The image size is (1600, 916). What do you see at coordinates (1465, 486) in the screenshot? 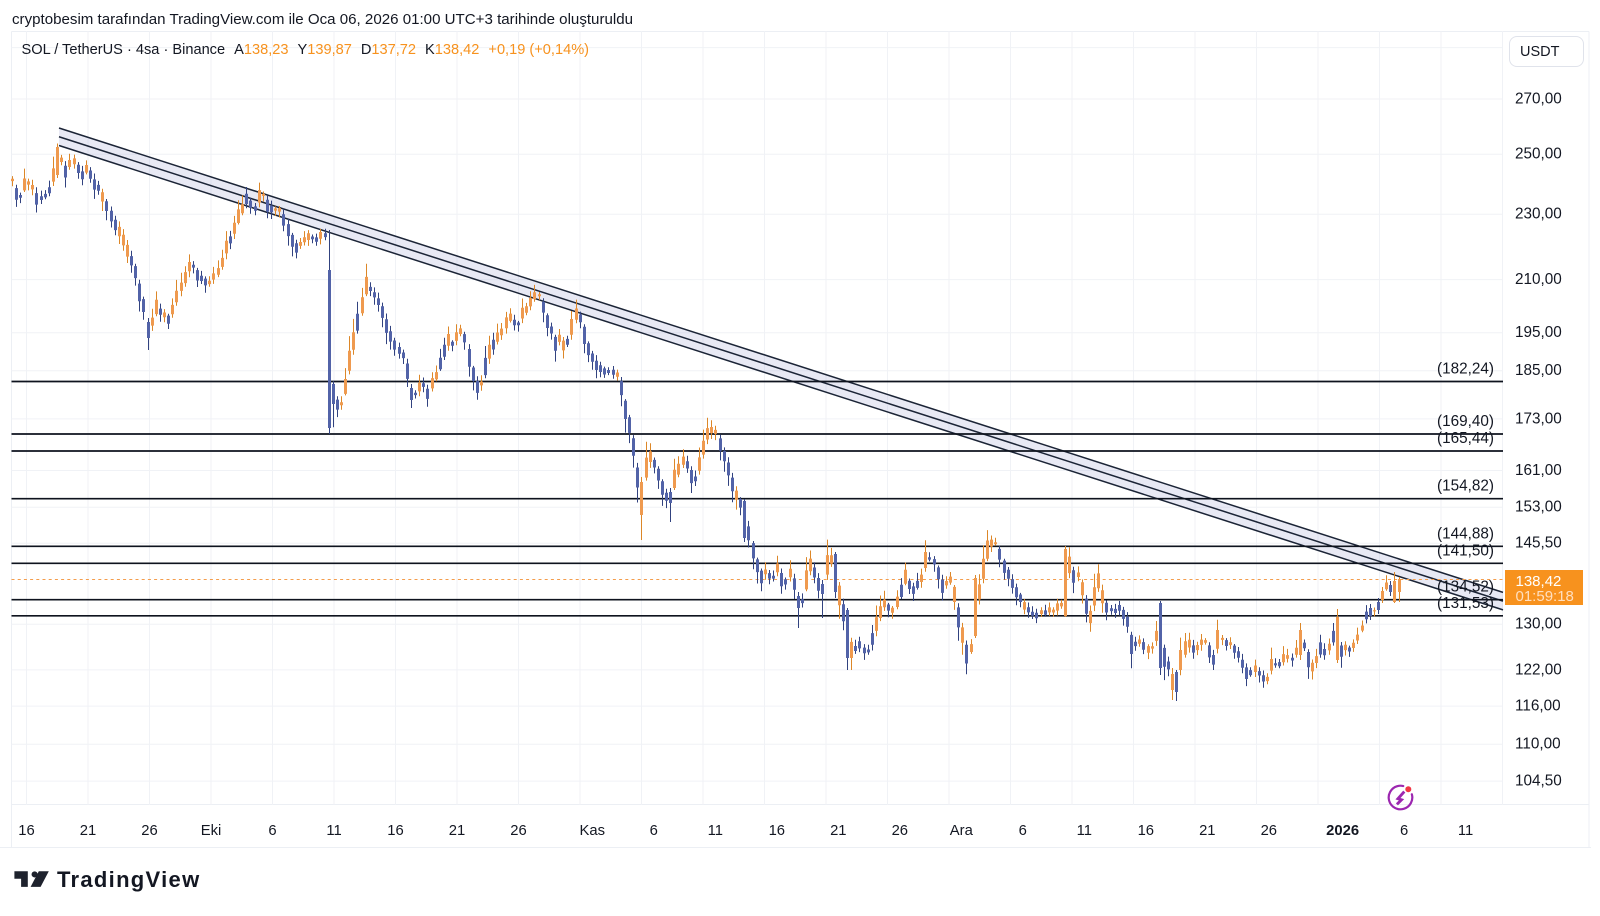
I see `svg-text: (154,82)` at bounding box center [1465, 486].